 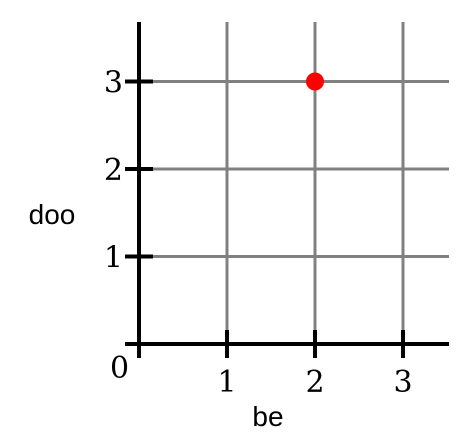 I want to click on y-tick-label: 1, so click(x=113, y=258).